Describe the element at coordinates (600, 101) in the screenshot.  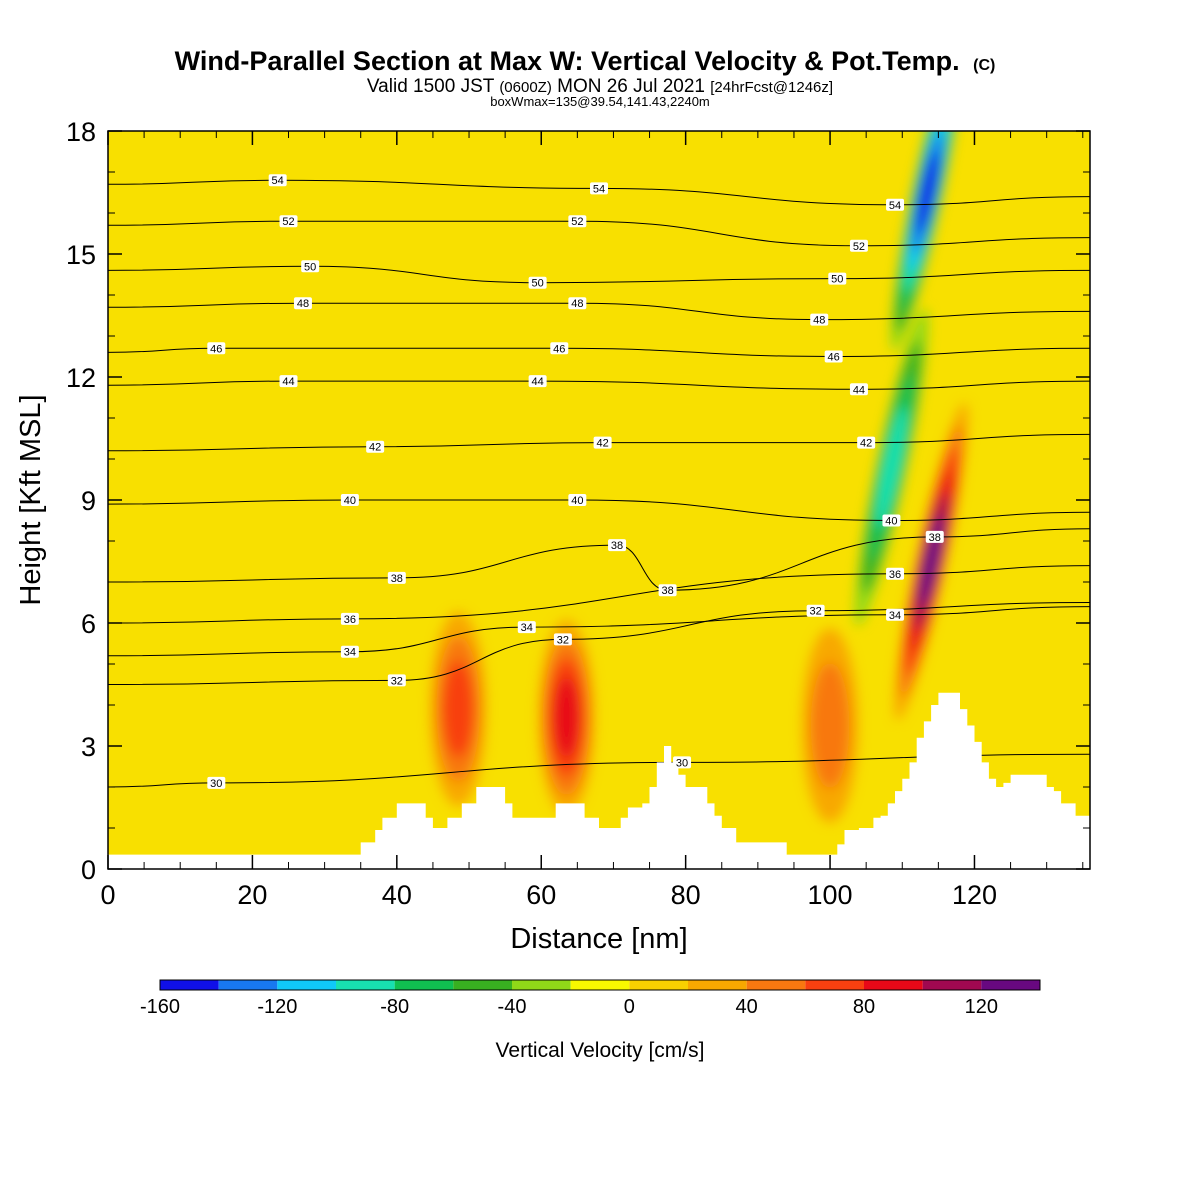
I see `info-line: boxWmax=135@39.54,141.43,2240m` at that location.